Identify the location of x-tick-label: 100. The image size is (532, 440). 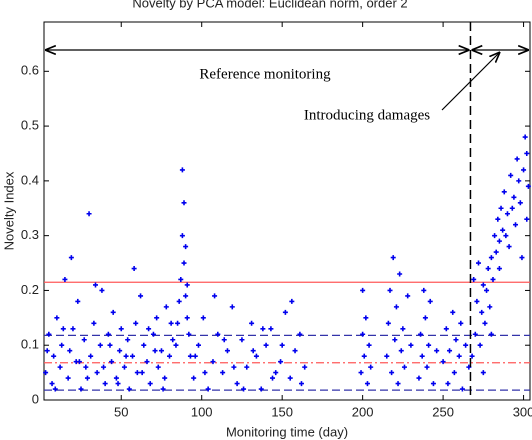
(202, 411).